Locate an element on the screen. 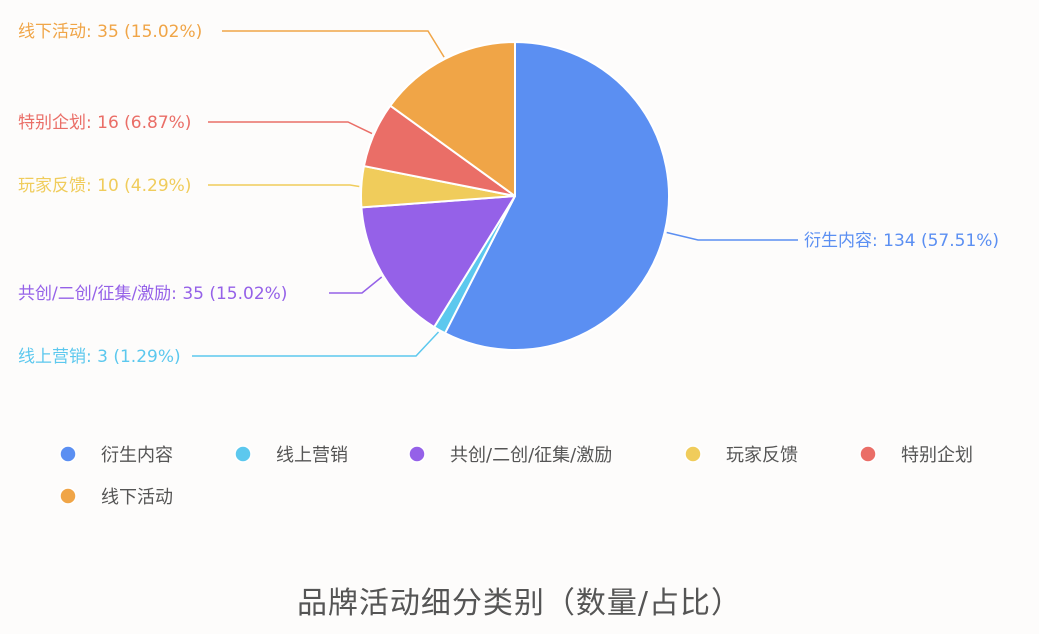 Image resolution: width=1039 pixels, height=634 pixels. legend-item-0: 衍生内容 is located at coordinates (116, 455).